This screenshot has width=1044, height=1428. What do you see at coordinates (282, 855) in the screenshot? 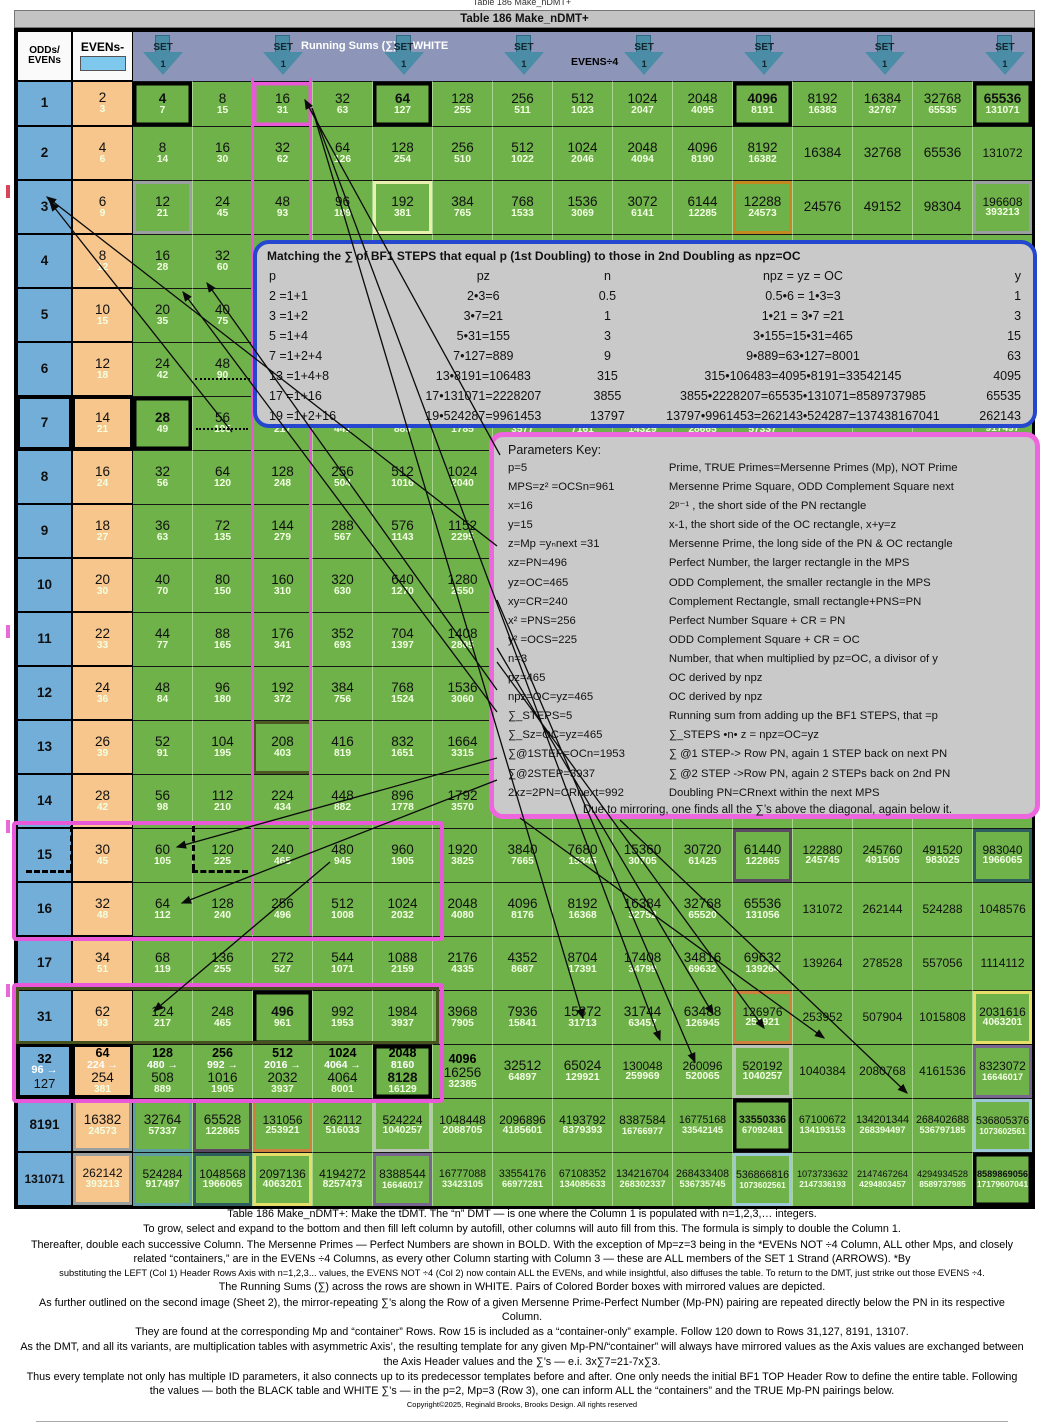
I see `table-cell: 240 465` at bounding box center [282, 855].